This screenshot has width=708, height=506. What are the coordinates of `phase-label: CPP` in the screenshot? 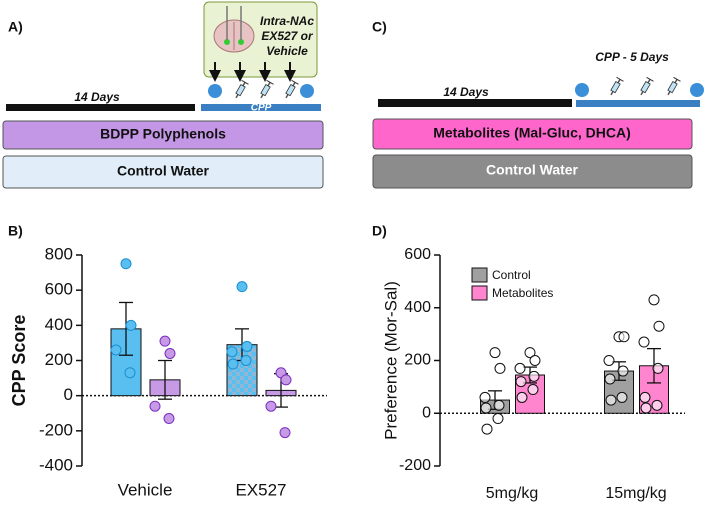 It's located at (261, 108).